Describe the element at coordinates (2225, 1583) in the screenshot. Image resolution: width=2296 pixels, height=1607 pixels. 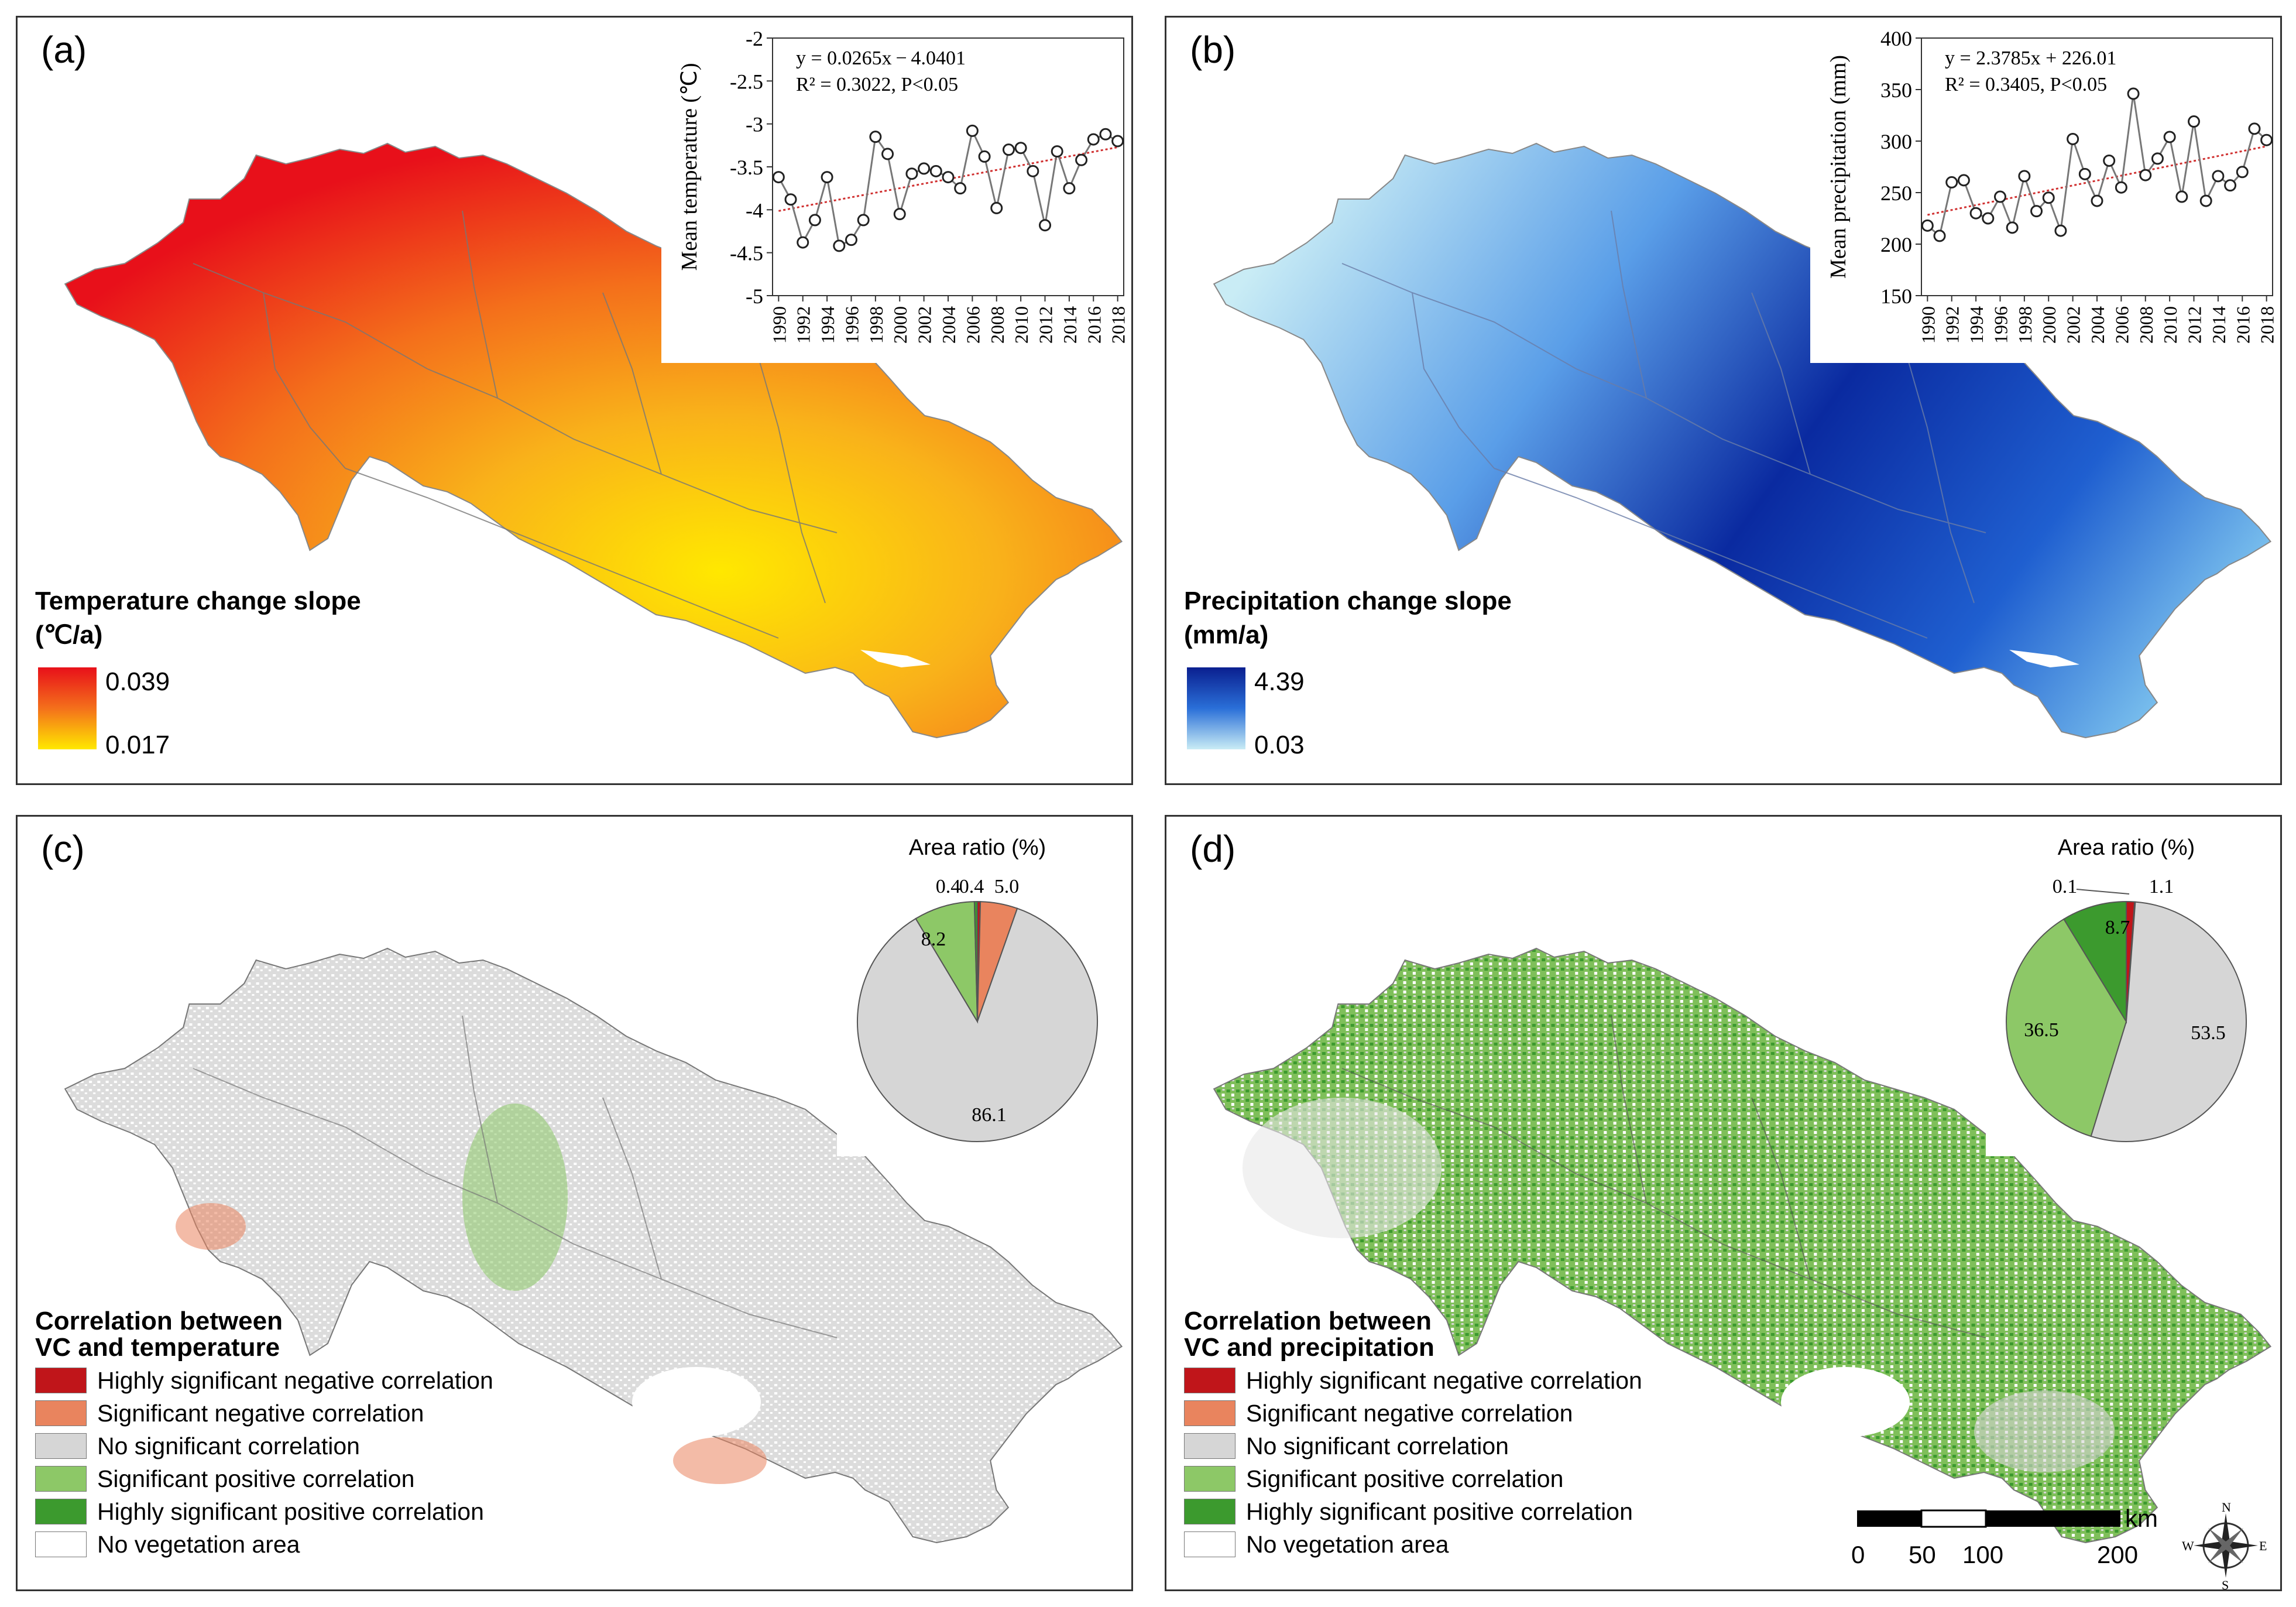
I see `compass-s: S` at that location.